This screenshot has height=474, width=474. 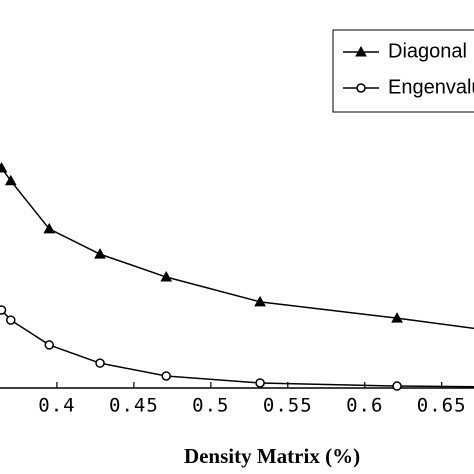 What do you see at coordinates (427, 51) in the screenshot?
I see `legend-label: Diagonal` at bounding box center [427, 51].